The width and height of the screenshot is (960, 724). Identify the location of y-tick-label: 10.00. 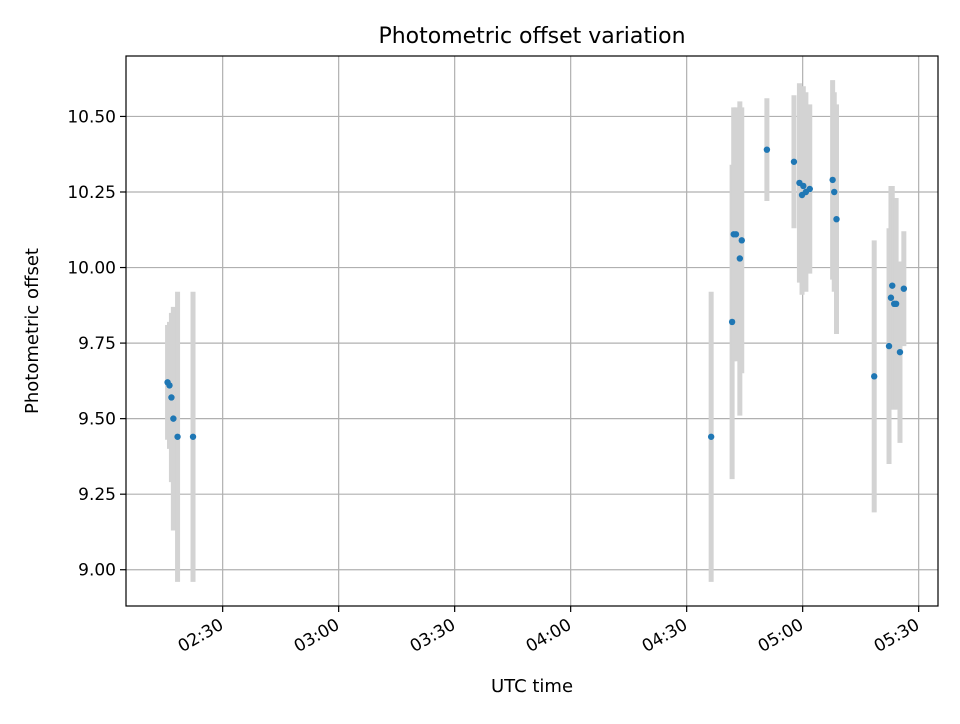
(91, 269).